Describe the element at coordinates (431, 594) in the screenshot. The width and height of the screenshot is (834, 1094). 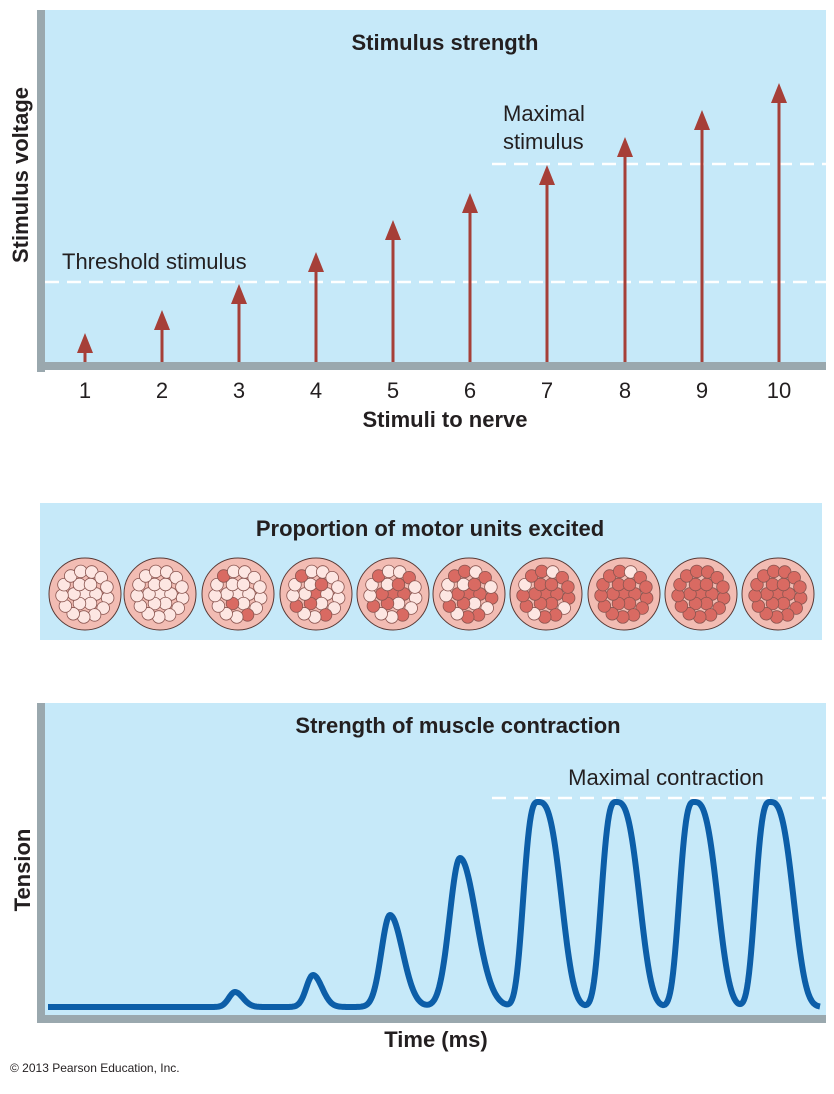
I see `motor-units` at that location.